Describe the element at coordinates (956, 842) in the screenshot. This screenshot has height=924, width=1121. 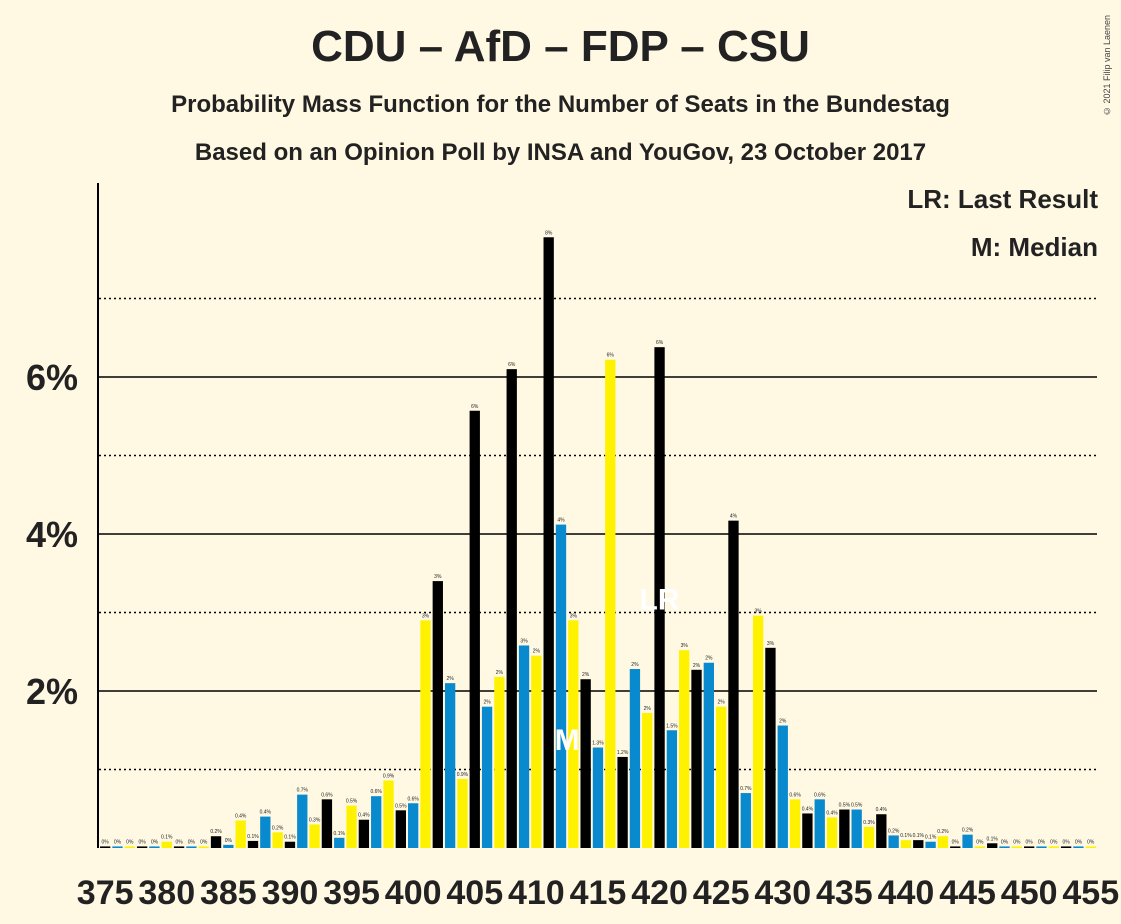
I see `data-label-444: 0%` at that location.